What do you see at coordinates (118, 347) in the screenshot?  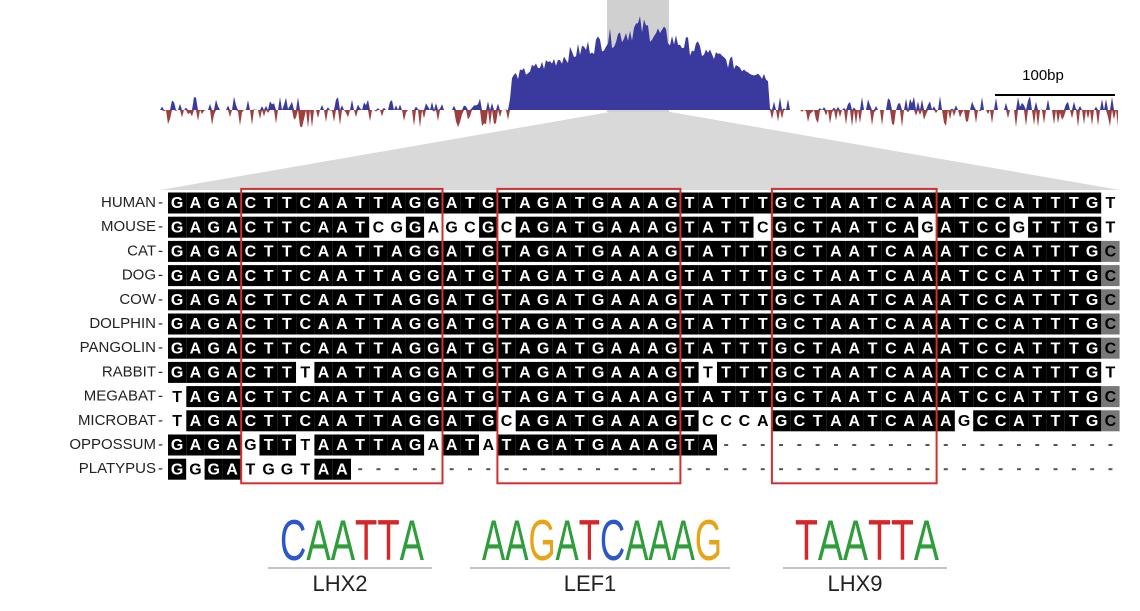 I see `species-label: PANGOLIN` at bounding box center [118, 347].